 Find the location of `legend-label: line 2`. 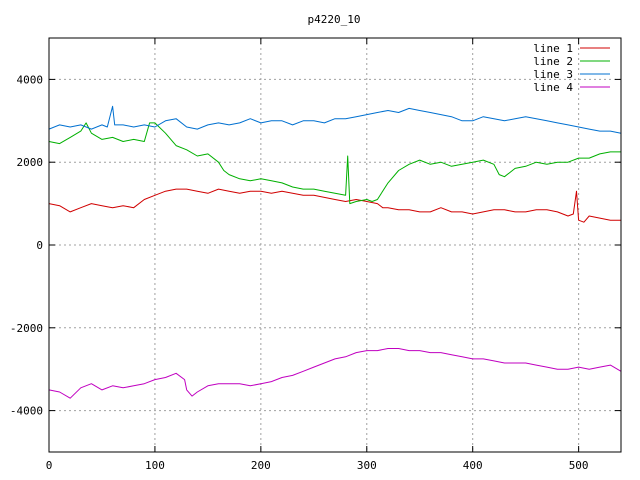

legend-label: line 2 is located at coordinates (553, 61).